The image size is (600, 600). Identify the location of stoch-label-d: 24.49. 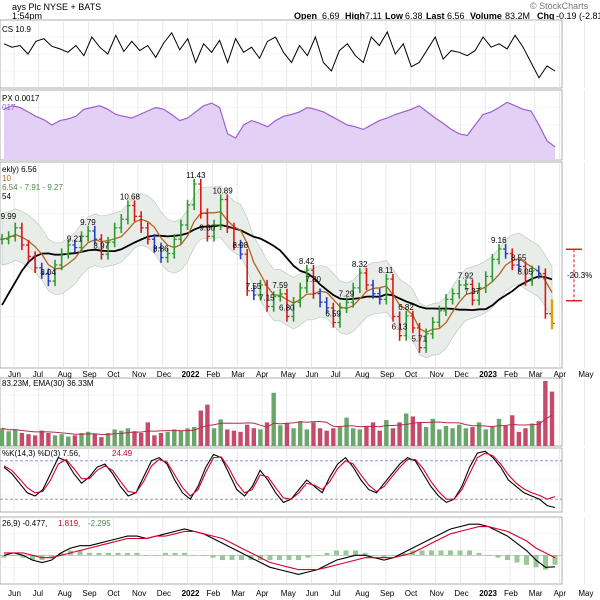
(122, 453).